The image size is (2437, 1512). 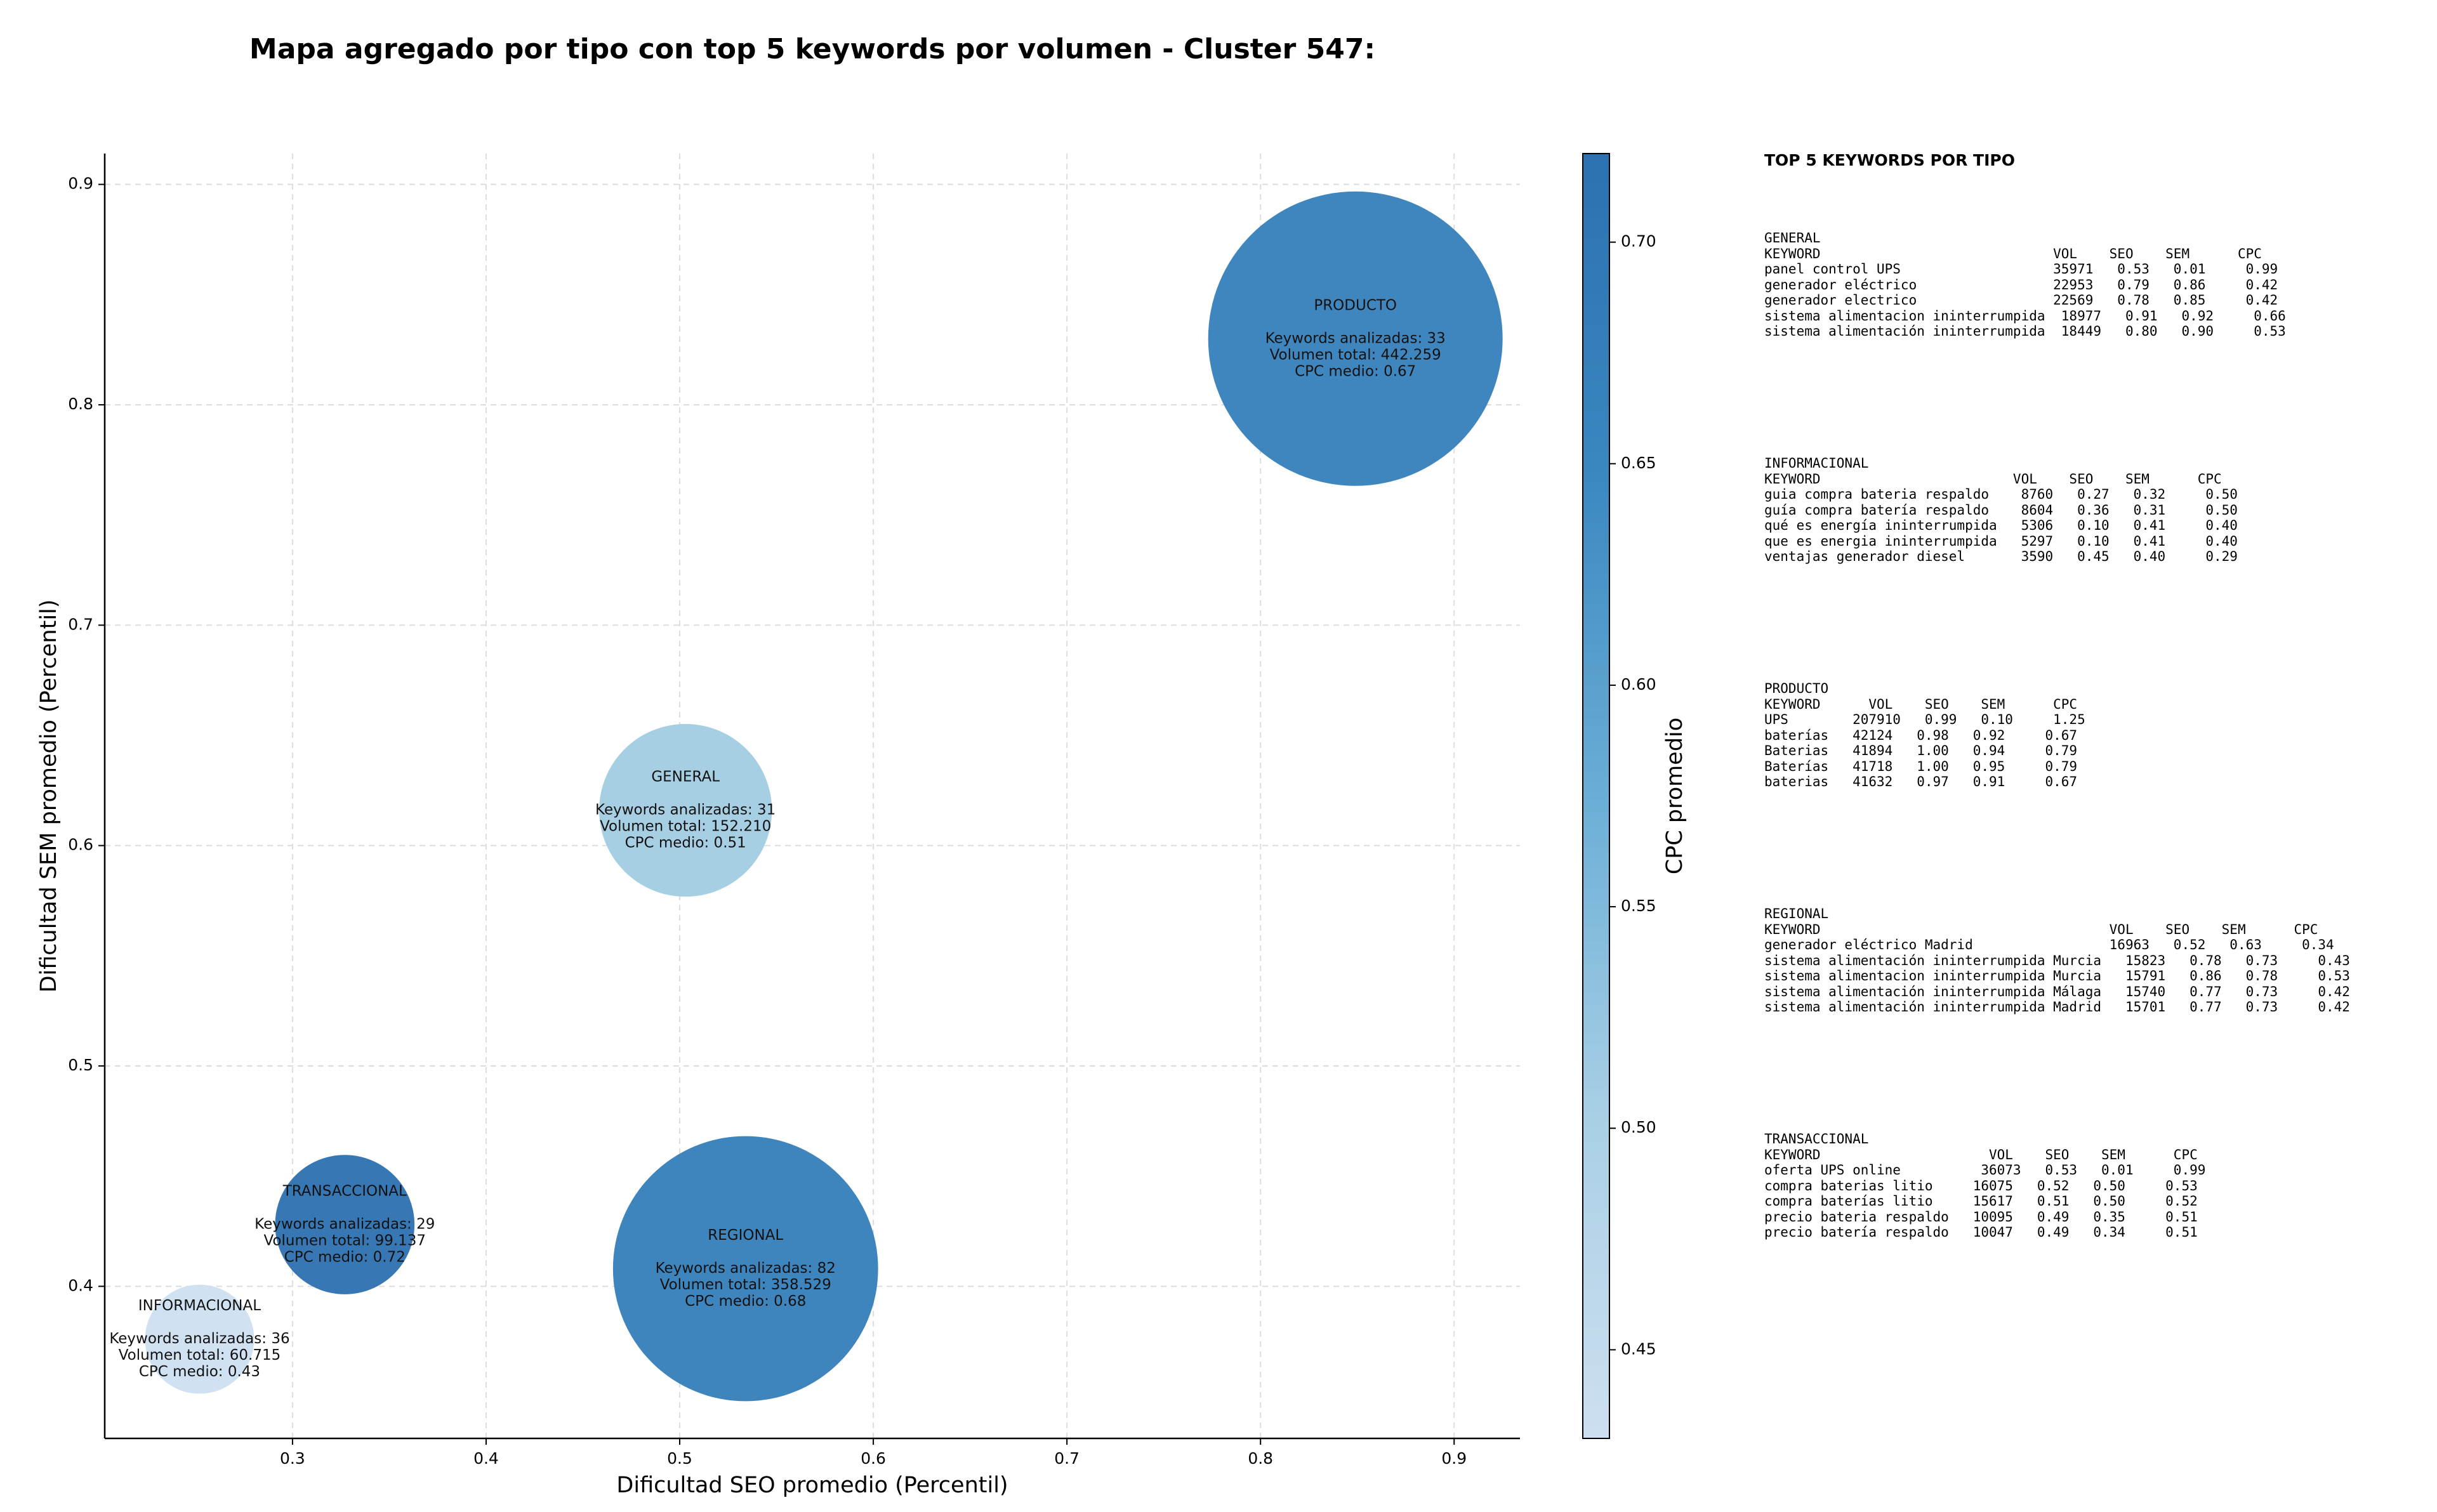 I want to click on bubble-cpc-line: CPC medio: 0.67, so click(x=1355, y=371).